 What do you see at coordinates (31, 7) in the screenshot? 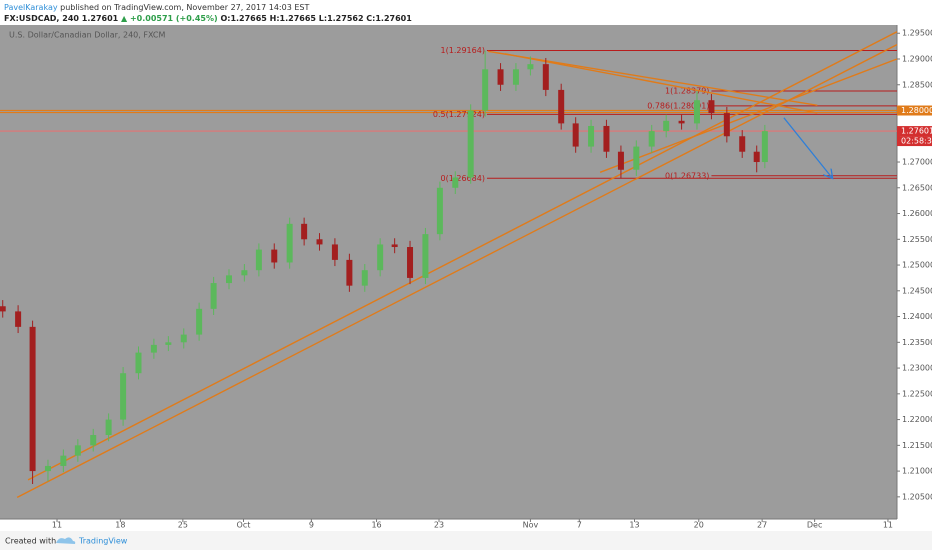
I see `author: PavelKarakay` at bounding box center [31, 7].